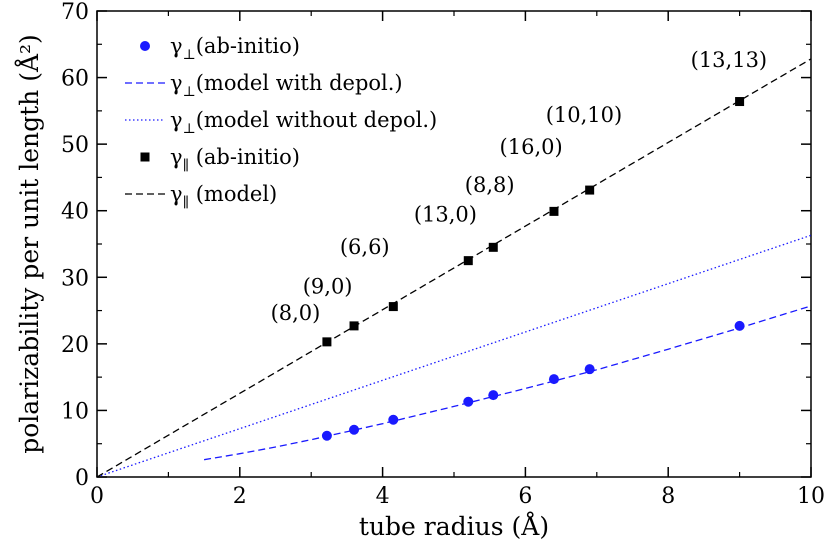 The image size is (830, 548). I want to click on x-tick-label: 8, so click(668, 496).